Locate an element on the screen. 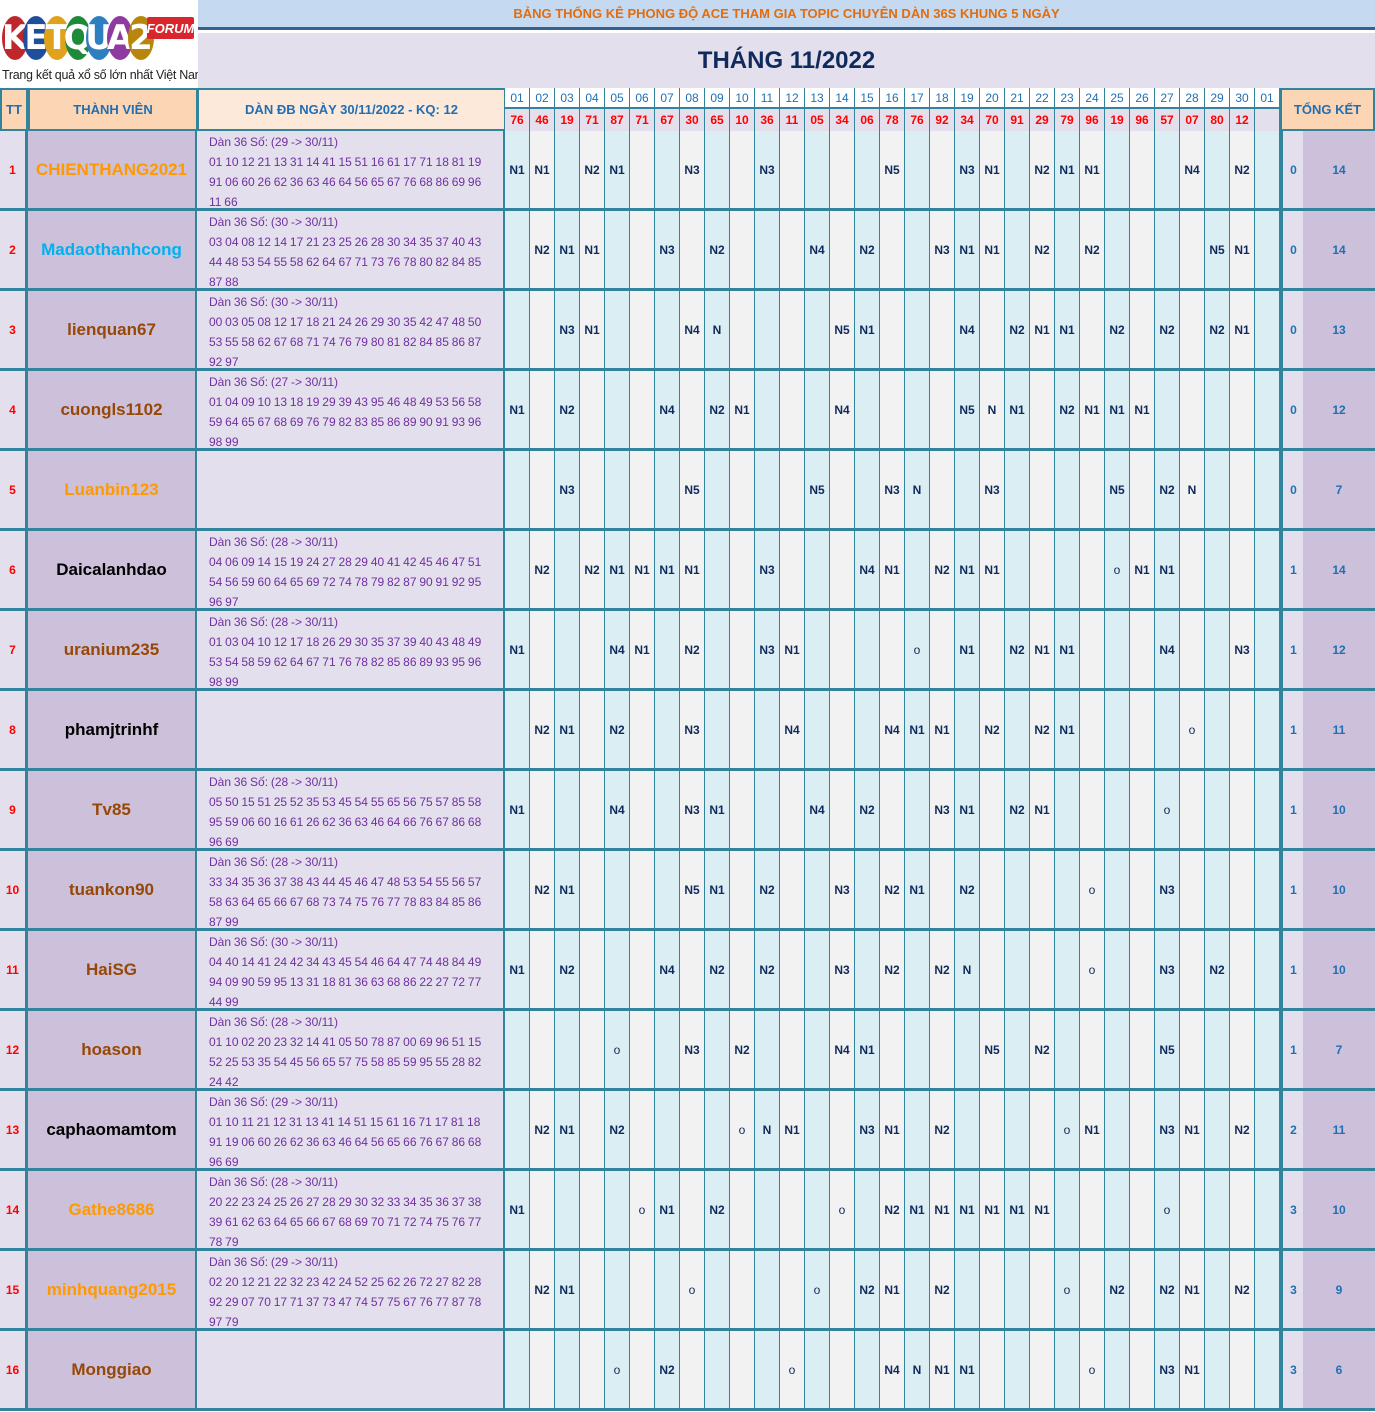 This screenshot has height=1412, width=1375. day-result: 10 is located at coordinates (742, 120).